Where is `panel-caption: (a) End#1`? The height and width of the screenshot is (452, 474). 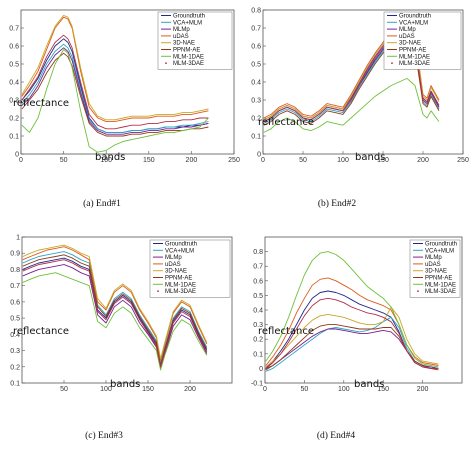
panel-caption: (a) End#1 is located at coordinates (102, 203).